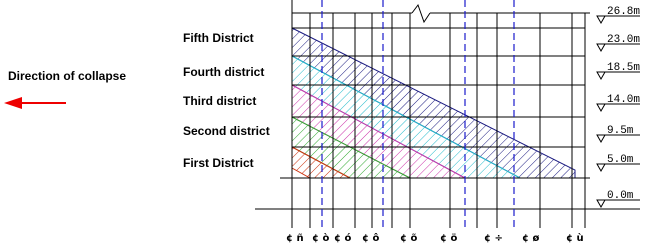  I want to click on elevation-label: 0.0m, so click(620, 196).